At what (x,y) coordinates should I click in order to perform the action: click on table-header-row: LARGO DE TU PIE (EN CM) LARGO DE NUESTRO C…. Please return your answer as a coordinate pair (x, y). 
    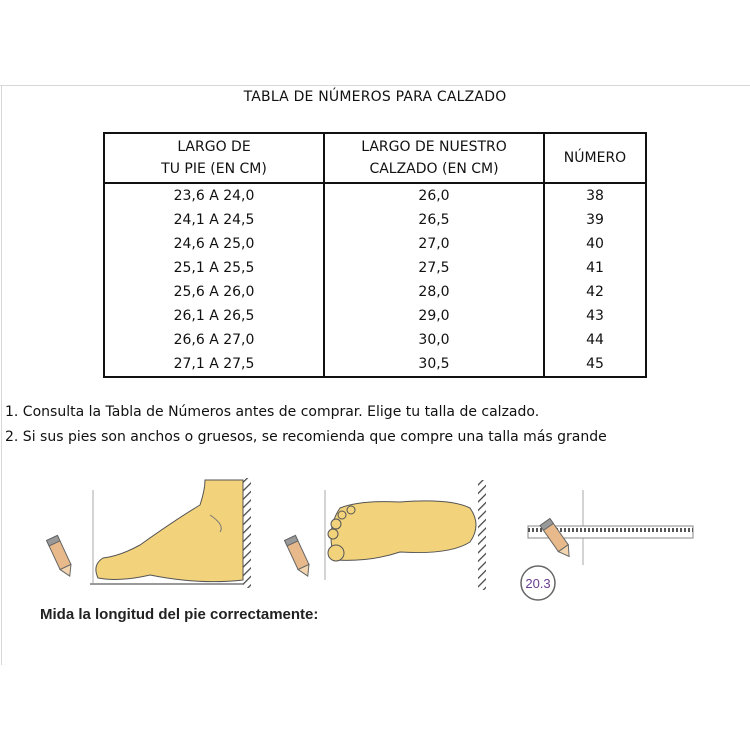
    Looking at the image, I should click on (375, 158).